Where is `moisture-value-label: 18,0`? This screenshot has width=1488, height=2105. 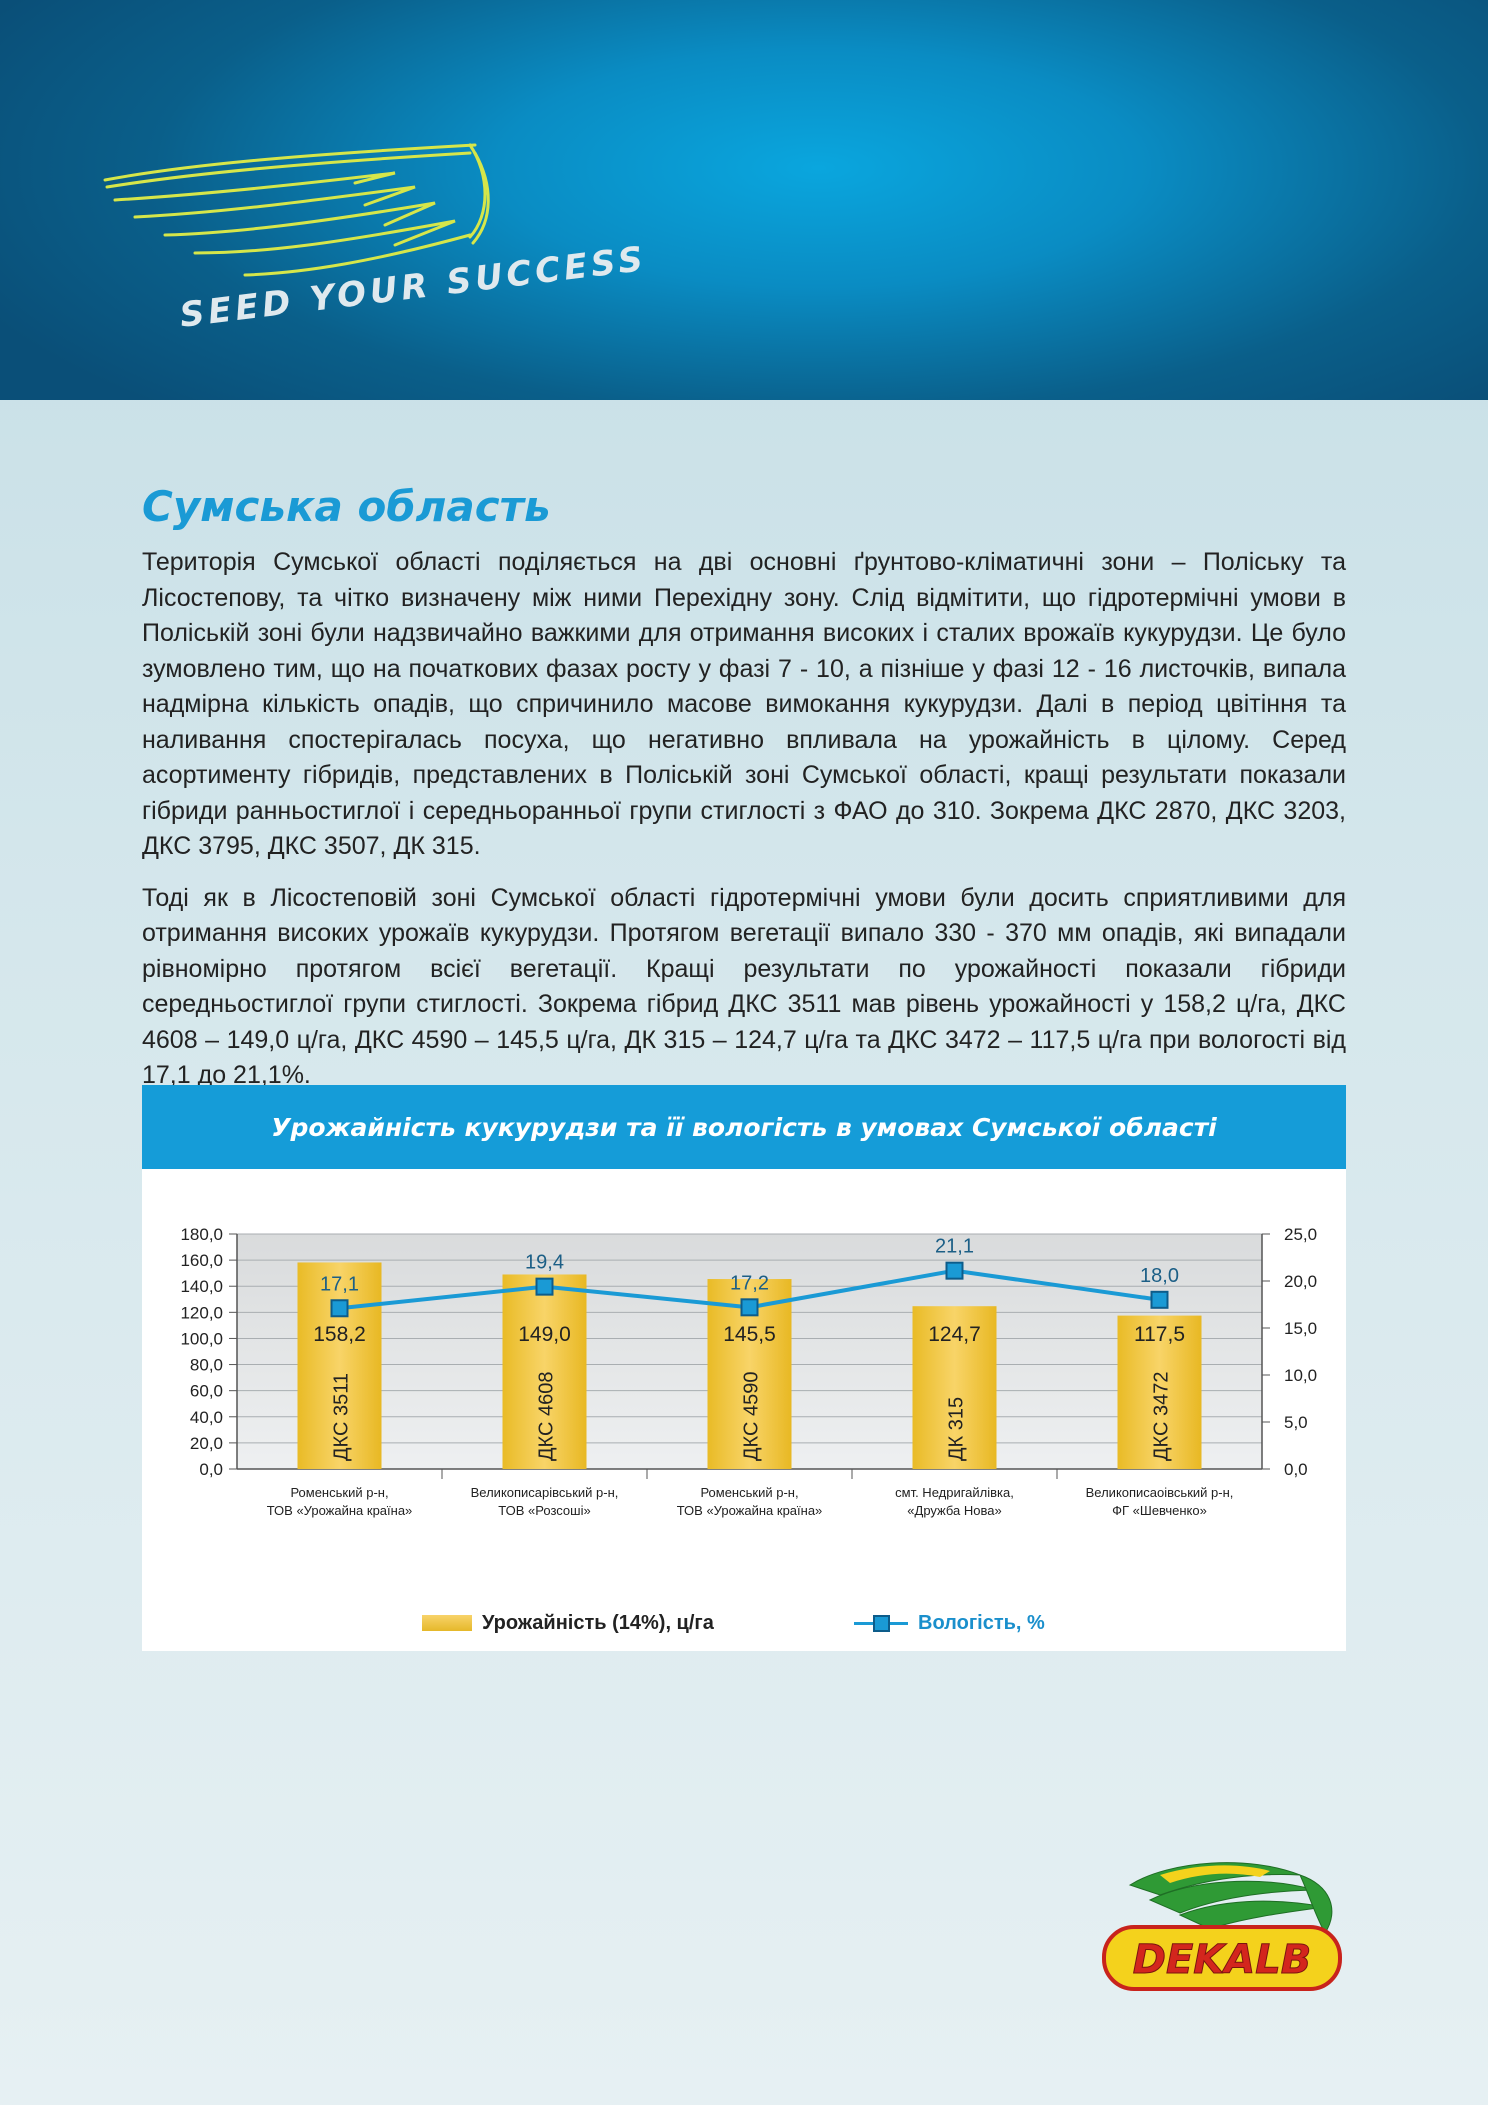
moisture-value-label: 18,0 is located at coordinates (1159, 1276).